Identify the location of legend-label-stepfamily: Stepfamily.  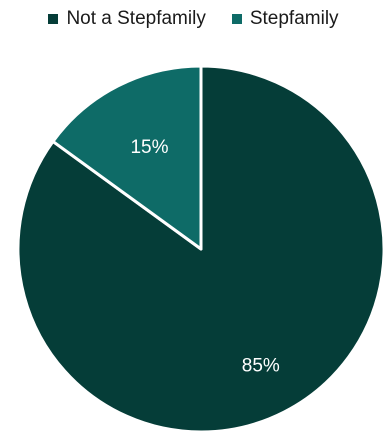
(294, 18).